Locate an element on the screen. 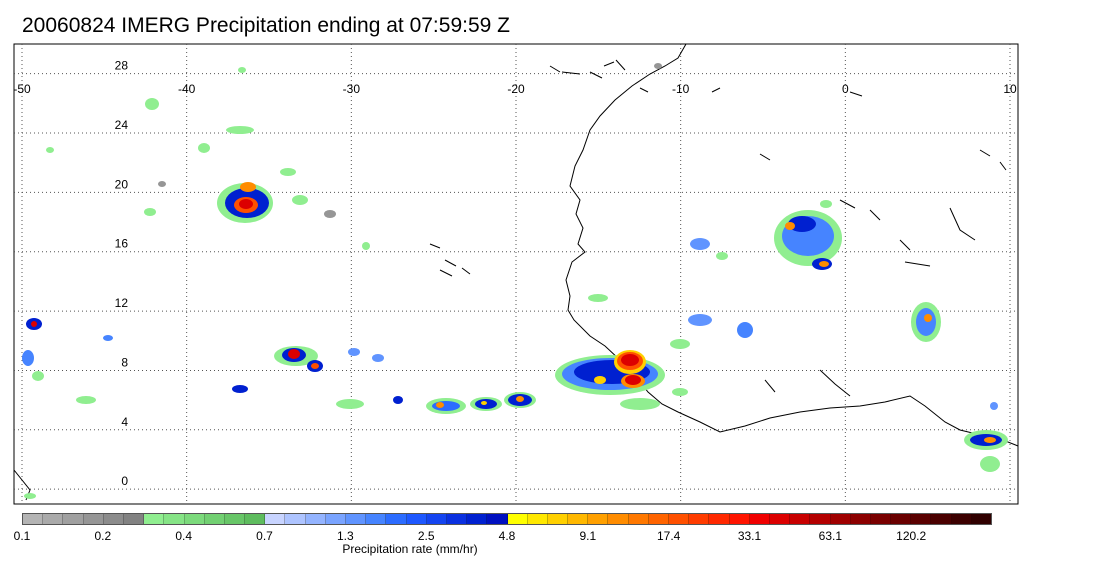  lon-tick-label: -50 is located at coordinates (22, 89).